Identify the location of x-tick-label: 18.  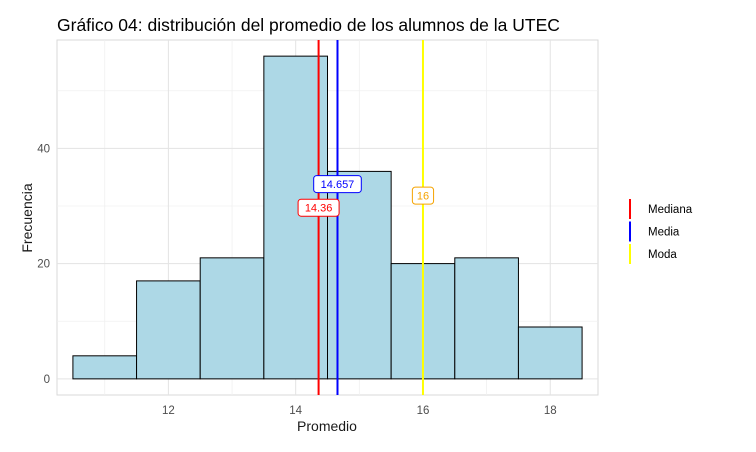
(550, 411).